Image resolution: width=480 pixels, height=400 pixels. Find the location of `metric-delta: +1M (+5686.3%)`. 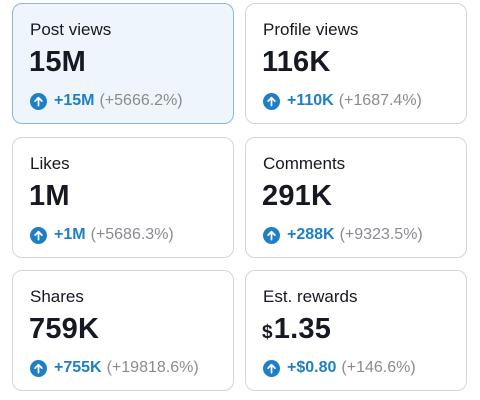

metric-delta: +1M (+5686.3%) is located at coordinates (102, 235).